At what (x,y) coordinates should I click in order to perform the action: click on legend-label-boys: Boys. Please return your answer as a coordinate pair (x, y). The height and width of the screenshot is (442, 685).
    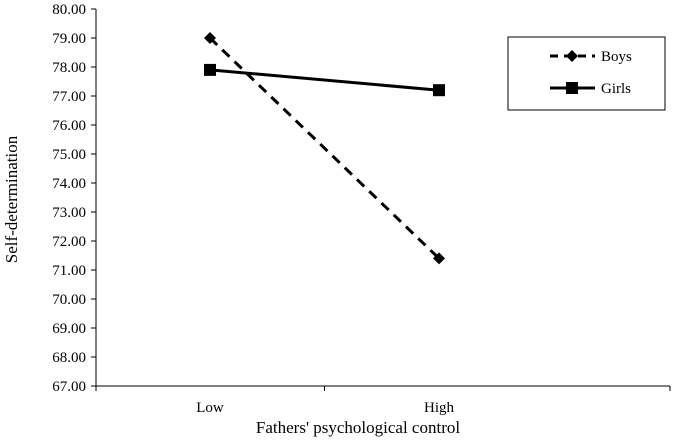
    Looking at the image, I should click on (616, 57).